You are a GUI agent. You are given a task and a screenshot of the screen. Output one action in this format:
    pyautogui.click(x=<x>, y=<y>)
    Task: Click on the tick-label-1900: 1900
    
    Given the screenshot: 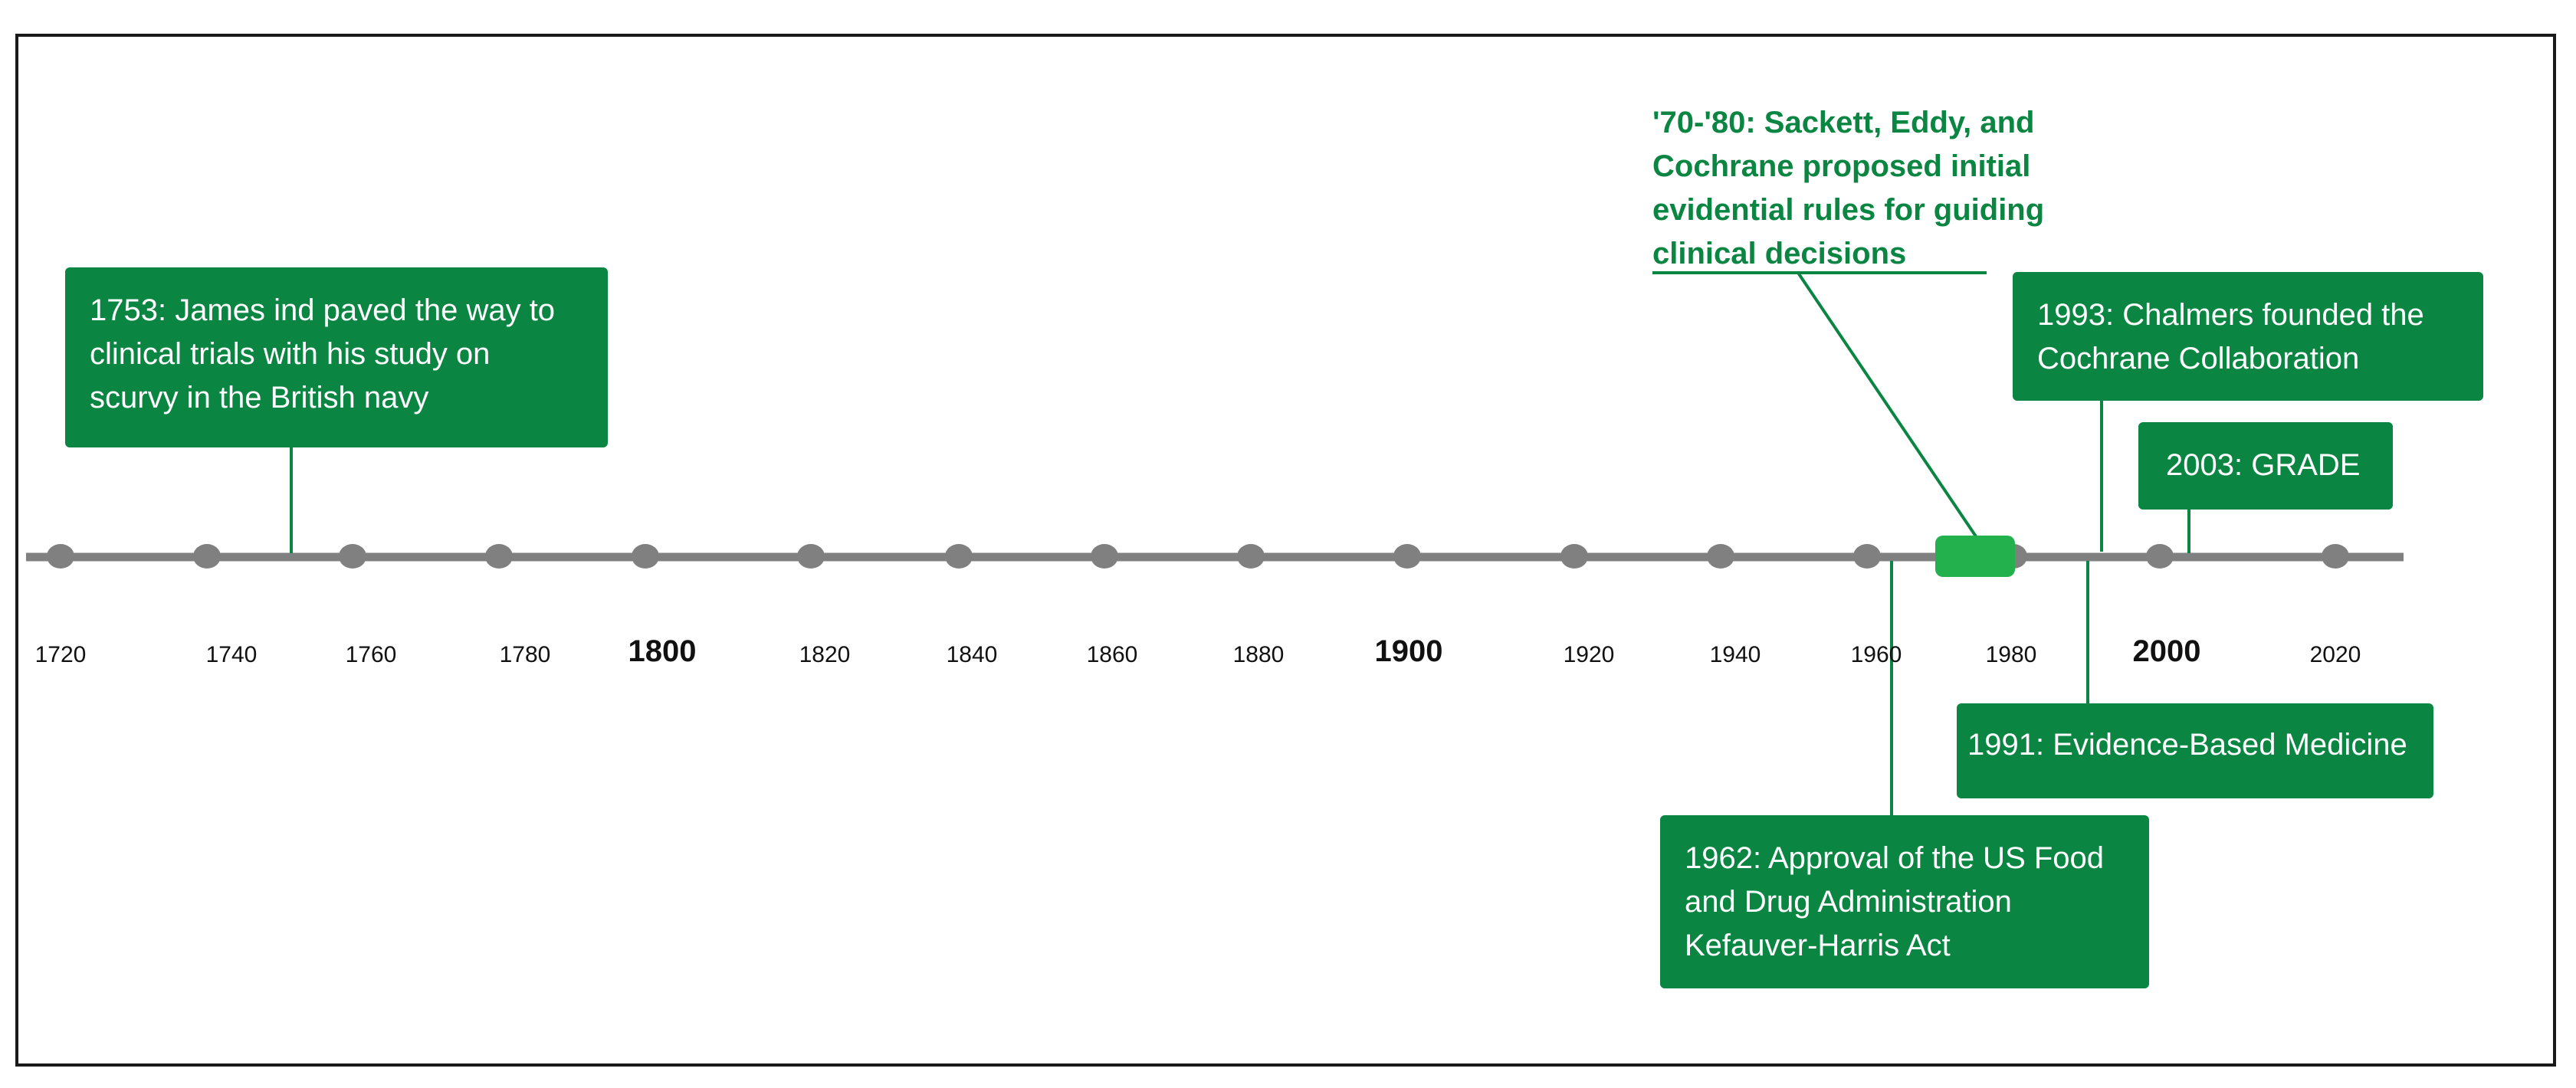 What is the action you would take?
    pyautogui.click(x=1408, y=651)
    